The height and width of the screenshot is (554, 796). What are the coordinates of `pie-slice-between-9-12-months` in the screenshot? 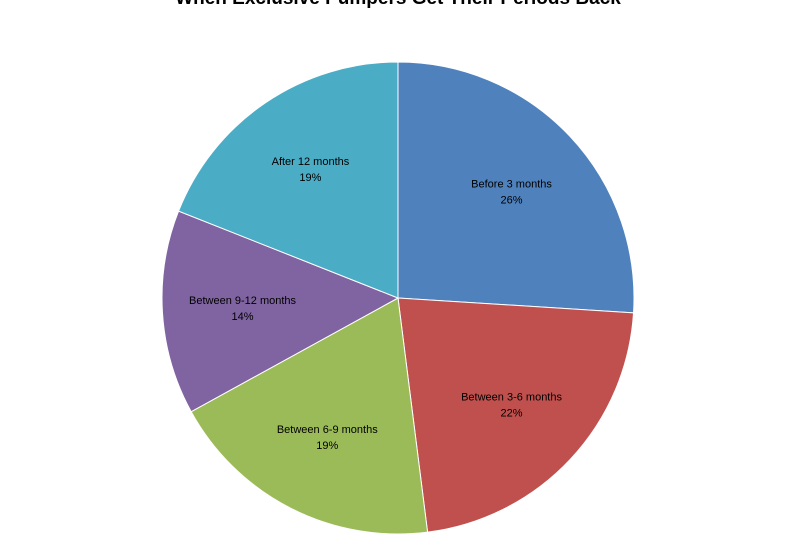 It's located at (280, 311).